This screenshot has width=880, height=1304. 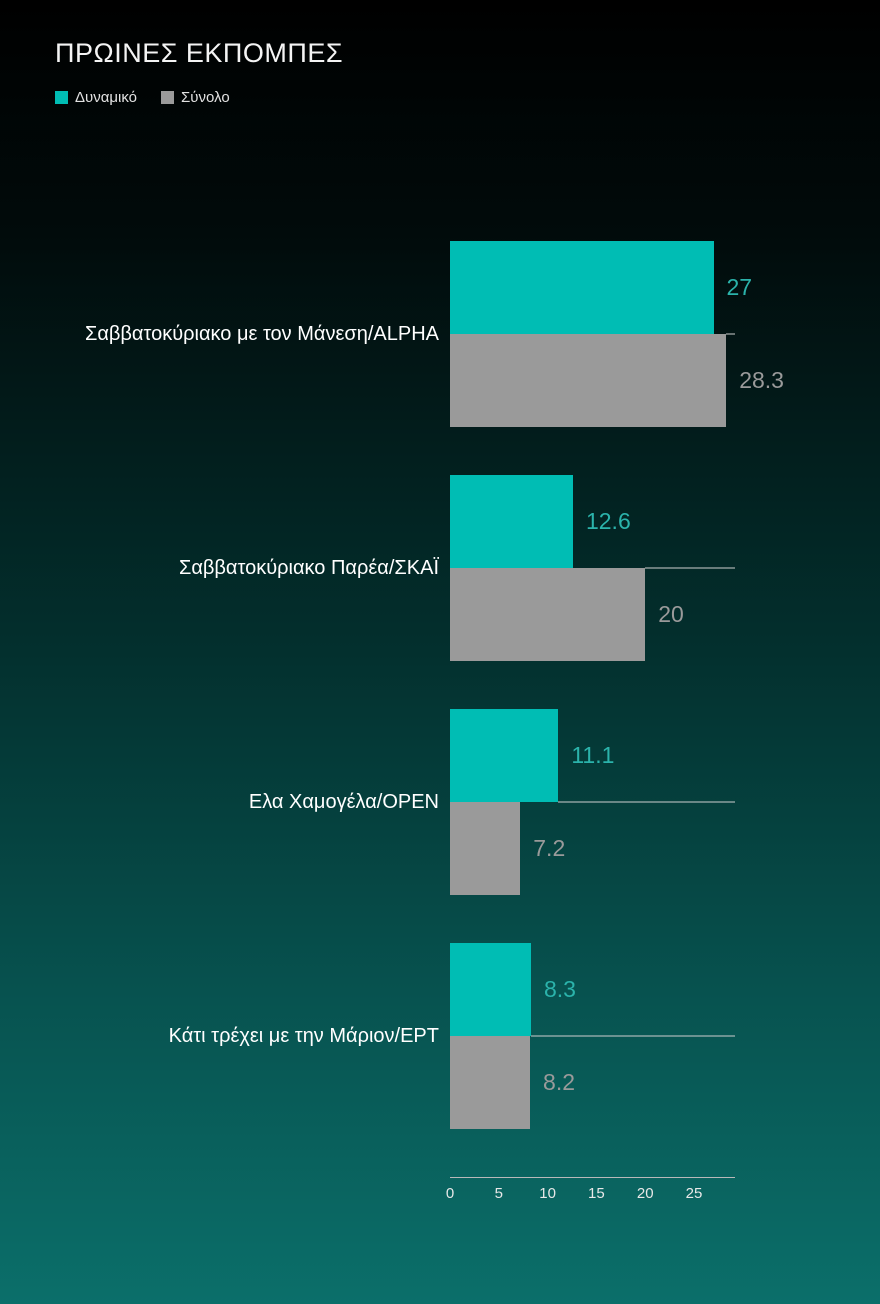 What do you see at coordinates (440, 802) in the screenshot?
I see `chart-row: Ελα Χαμογέλα/OPEN 11.1 7.2` at bounding box center [440, 802].